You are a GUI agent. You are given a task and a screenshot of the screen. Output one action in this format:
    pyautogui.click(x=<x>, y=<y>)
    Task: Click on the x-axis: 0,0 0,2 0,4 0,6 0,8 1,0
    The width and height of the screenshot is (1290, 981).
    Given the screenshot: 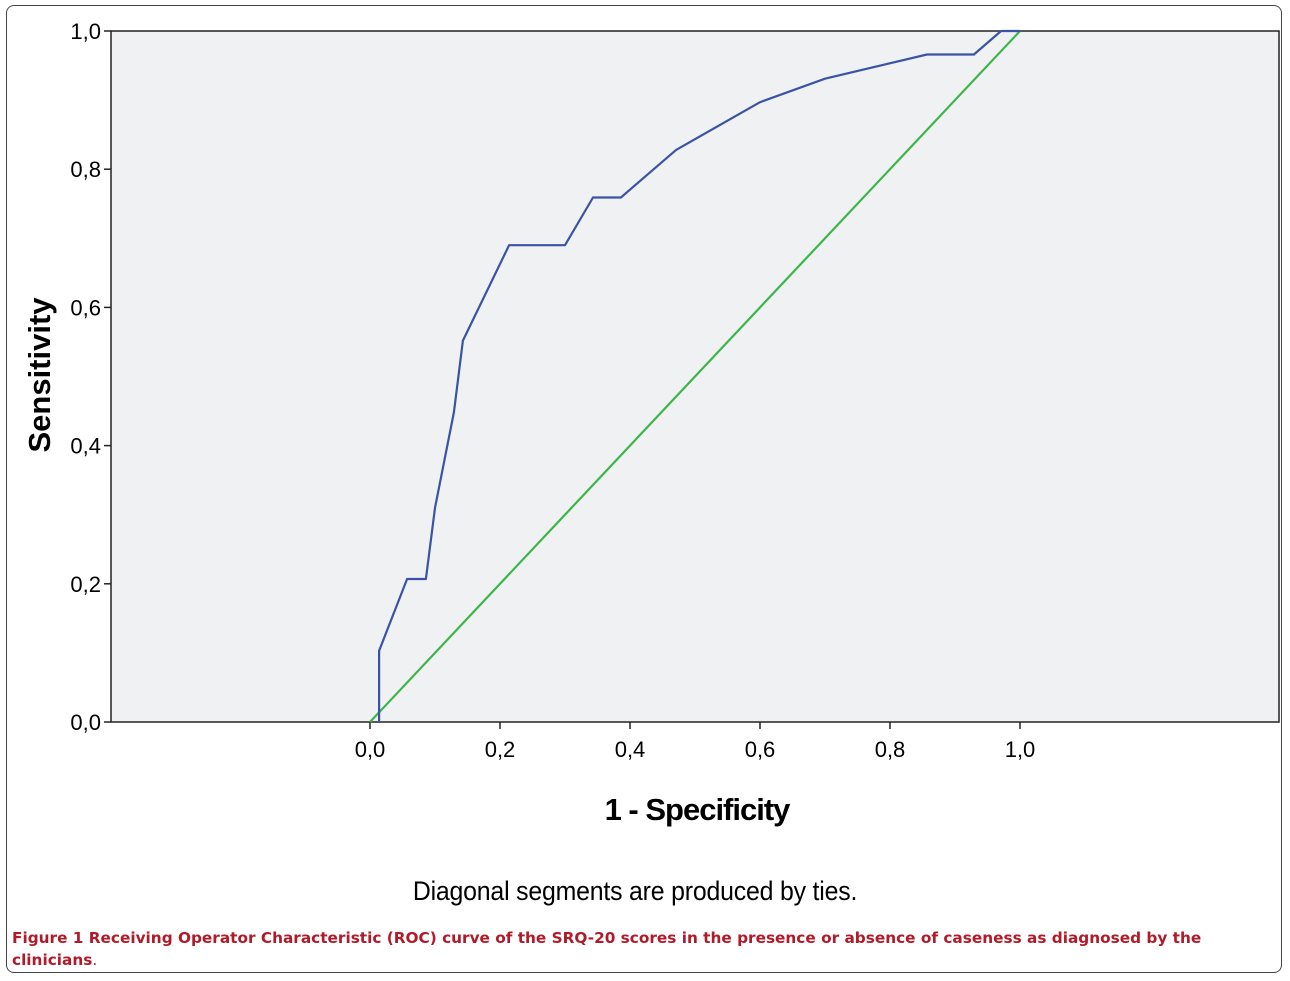 What is the action you would take?
    pyautogui.click(x=695, y=742)
    